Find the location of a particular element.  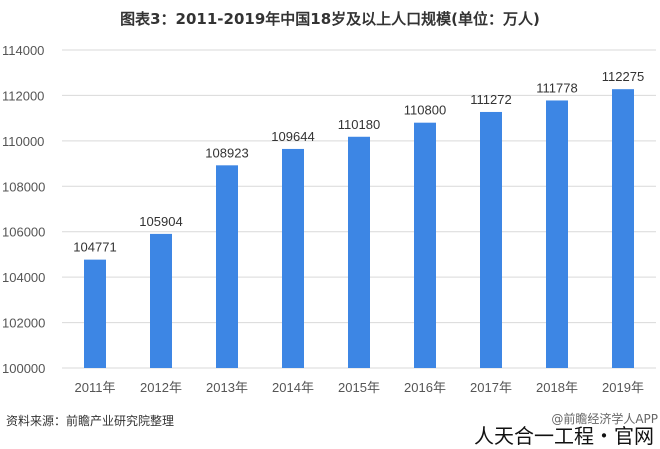

data-label: 112275 is located at coordinates (623, 76).